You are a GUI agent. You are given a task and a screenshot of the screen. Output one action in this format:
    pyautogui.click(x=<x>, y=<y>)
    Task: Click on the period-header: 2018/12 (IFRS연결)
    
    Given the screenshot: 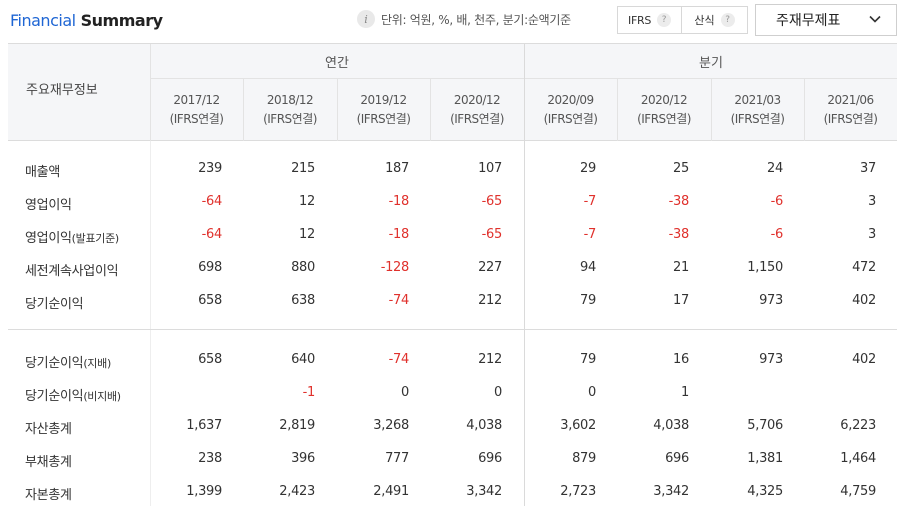 What is the action you would take?
    pyautogui.click(x=290, y=109)
    